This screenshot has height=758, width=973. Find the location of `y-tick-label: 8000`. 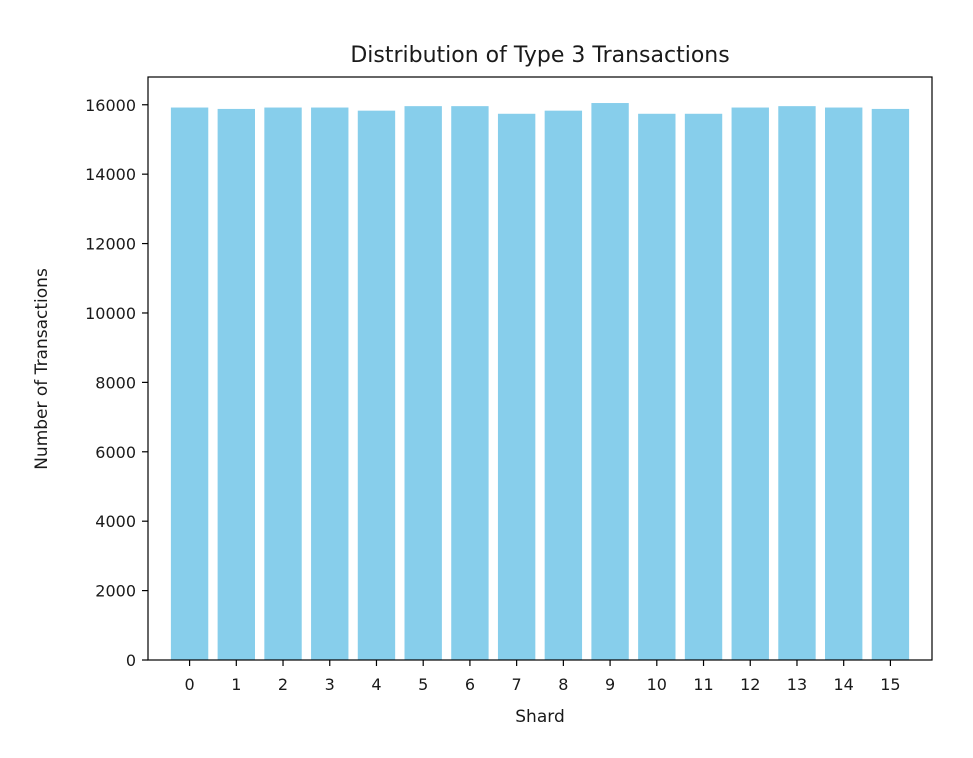

y-tick-label: 8000 is located at coordinates (115, 382).